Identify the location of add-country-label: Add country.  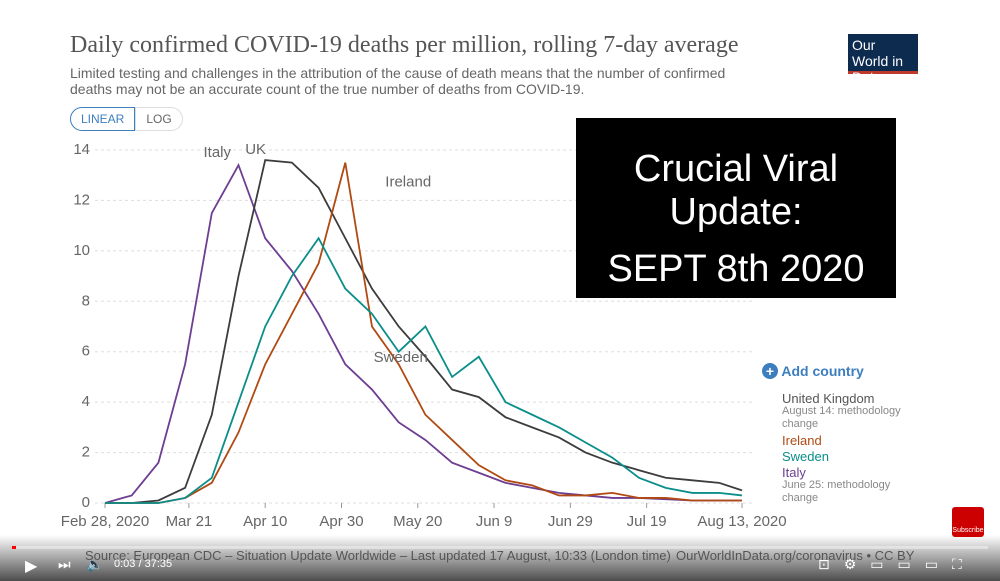
(822, 371).